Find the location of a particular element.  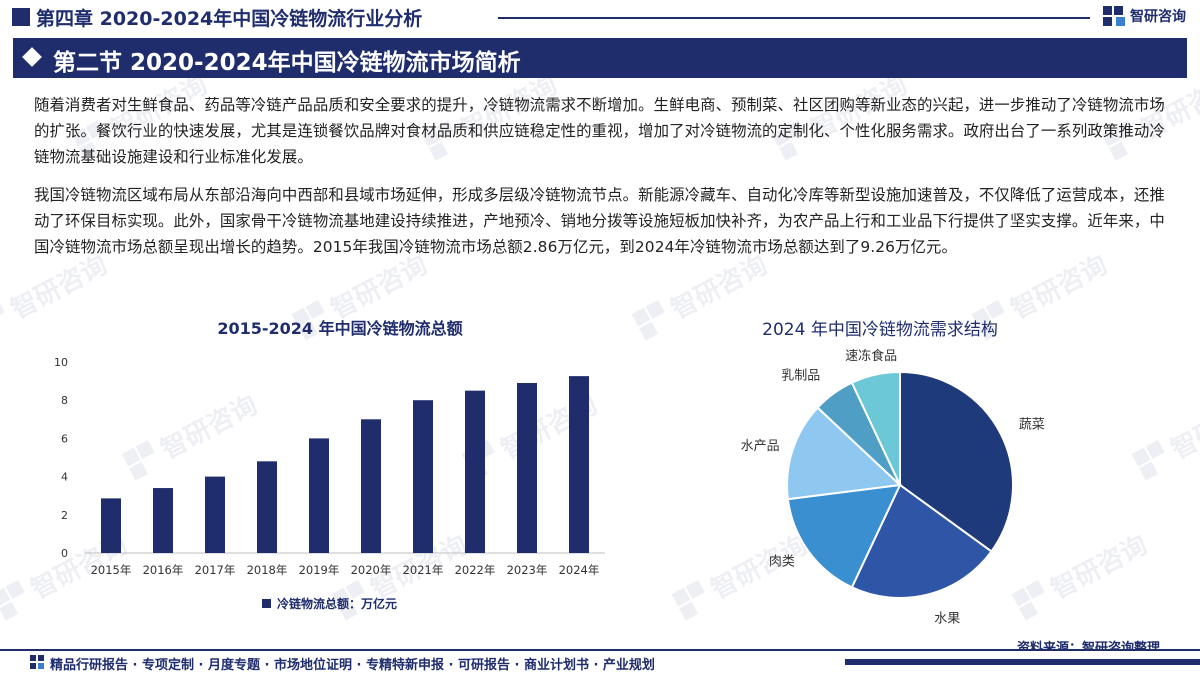

pie-slice-label: 乳制品 is located at coordinates (800, 375).